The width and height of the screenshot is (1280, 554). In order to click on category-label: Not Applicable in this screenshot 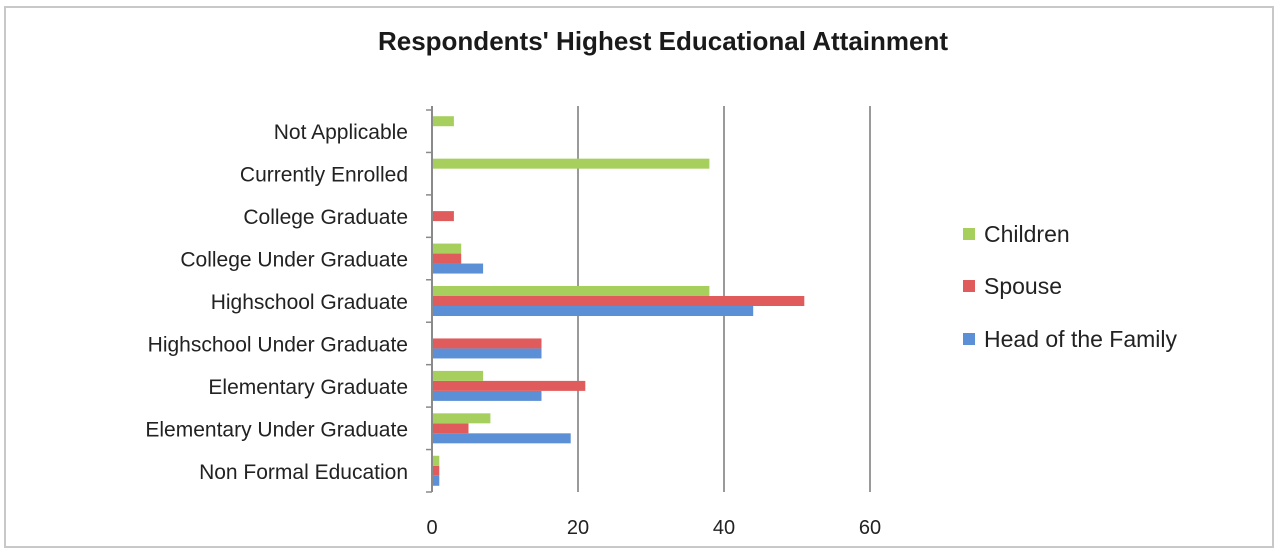, I will do `click(341, 132)`.